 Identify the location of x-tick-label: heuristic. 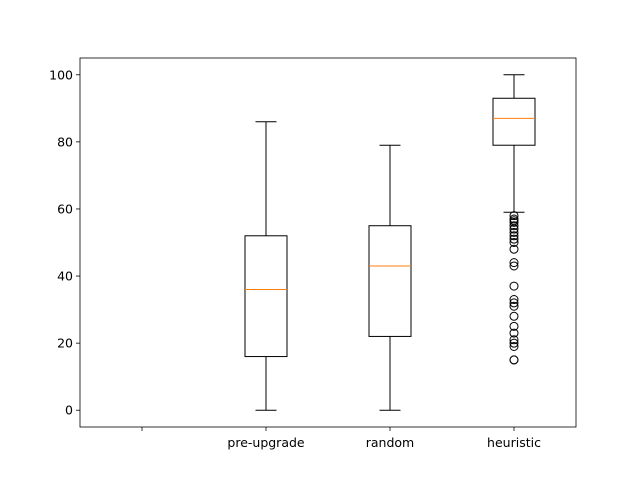
(514, 442).